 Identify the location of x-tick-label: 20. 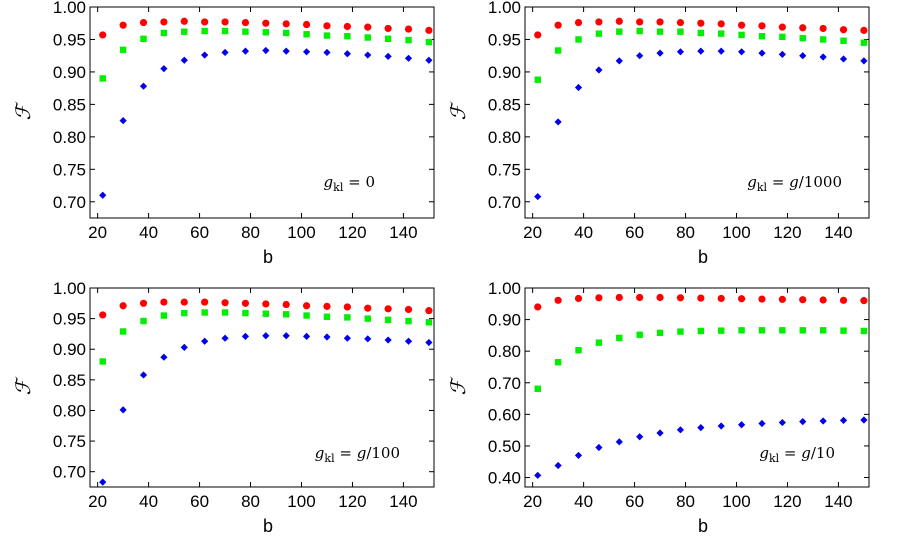
(532, 232).